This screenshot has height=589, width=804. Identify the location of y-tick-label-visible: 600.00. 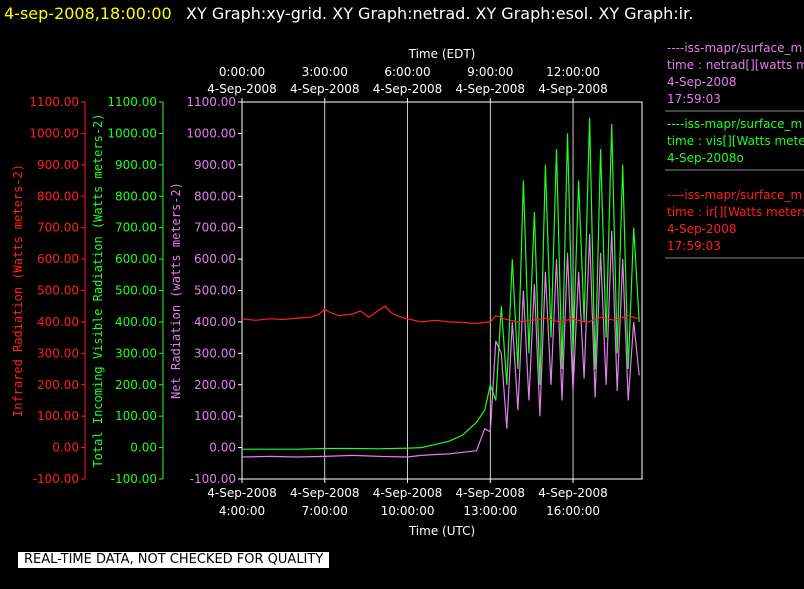
(136, 259).